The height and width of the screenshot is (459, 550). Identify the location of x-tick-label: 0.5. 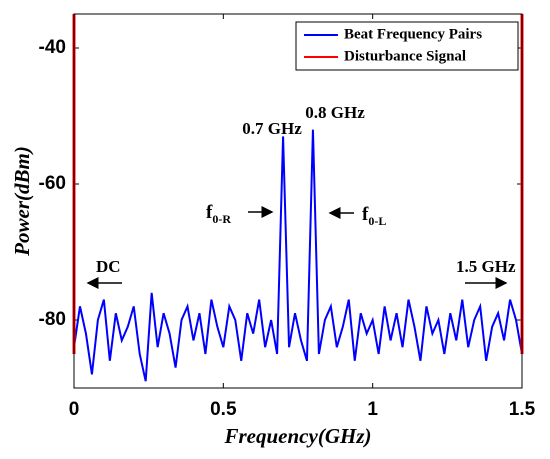
(223, 409).